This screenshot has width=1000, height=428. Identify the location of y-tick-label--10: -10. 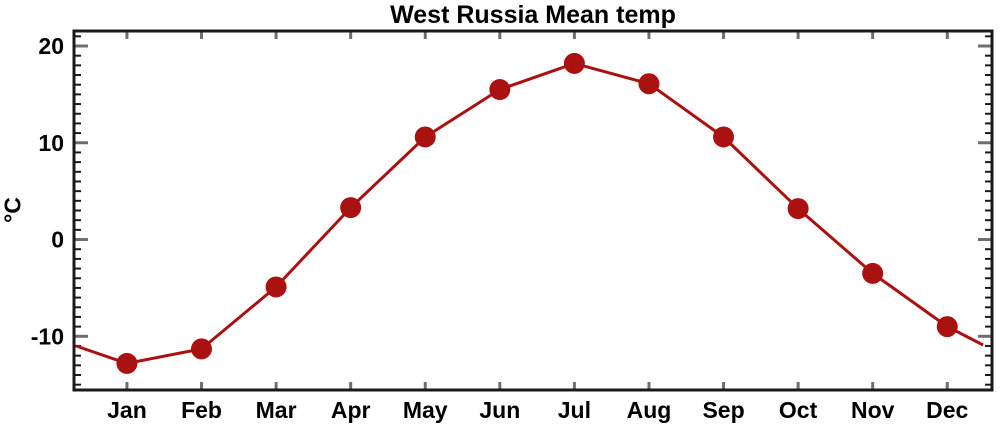
(47, 336).